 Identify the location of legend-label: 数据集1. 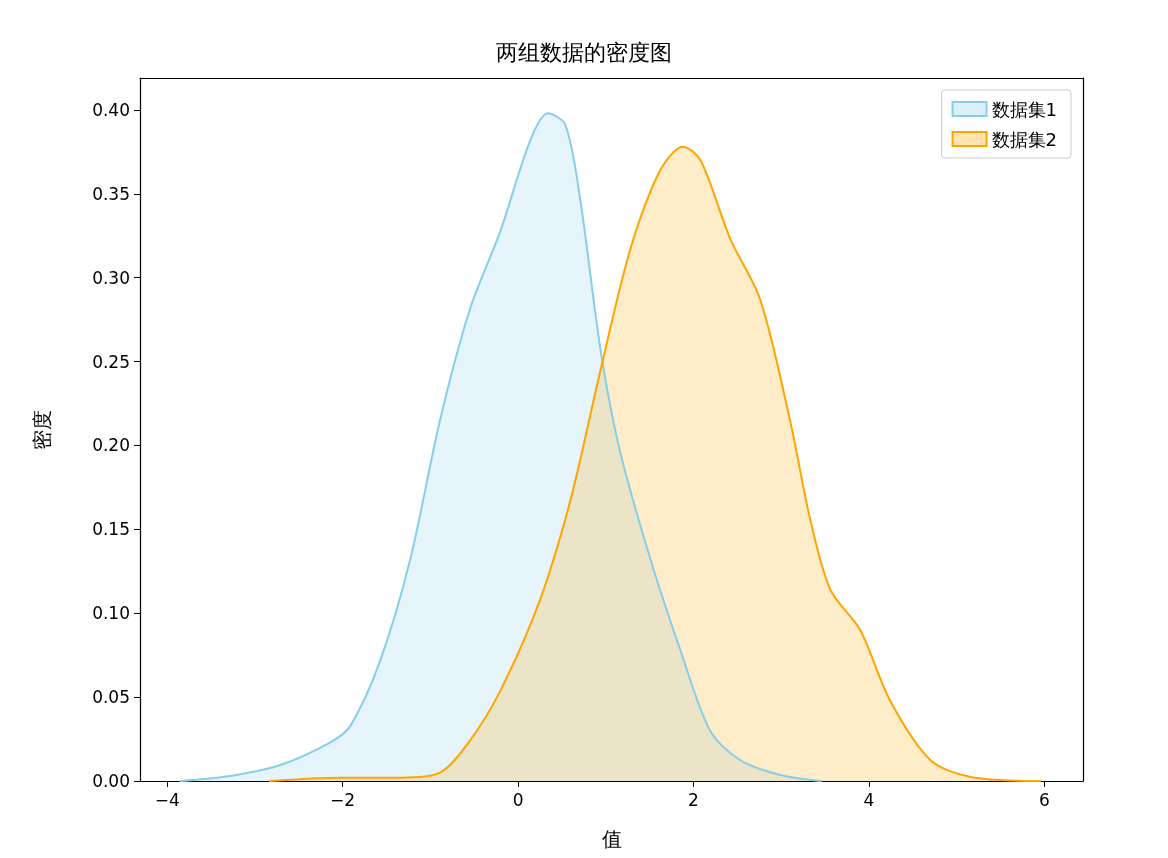
(1024, 109).